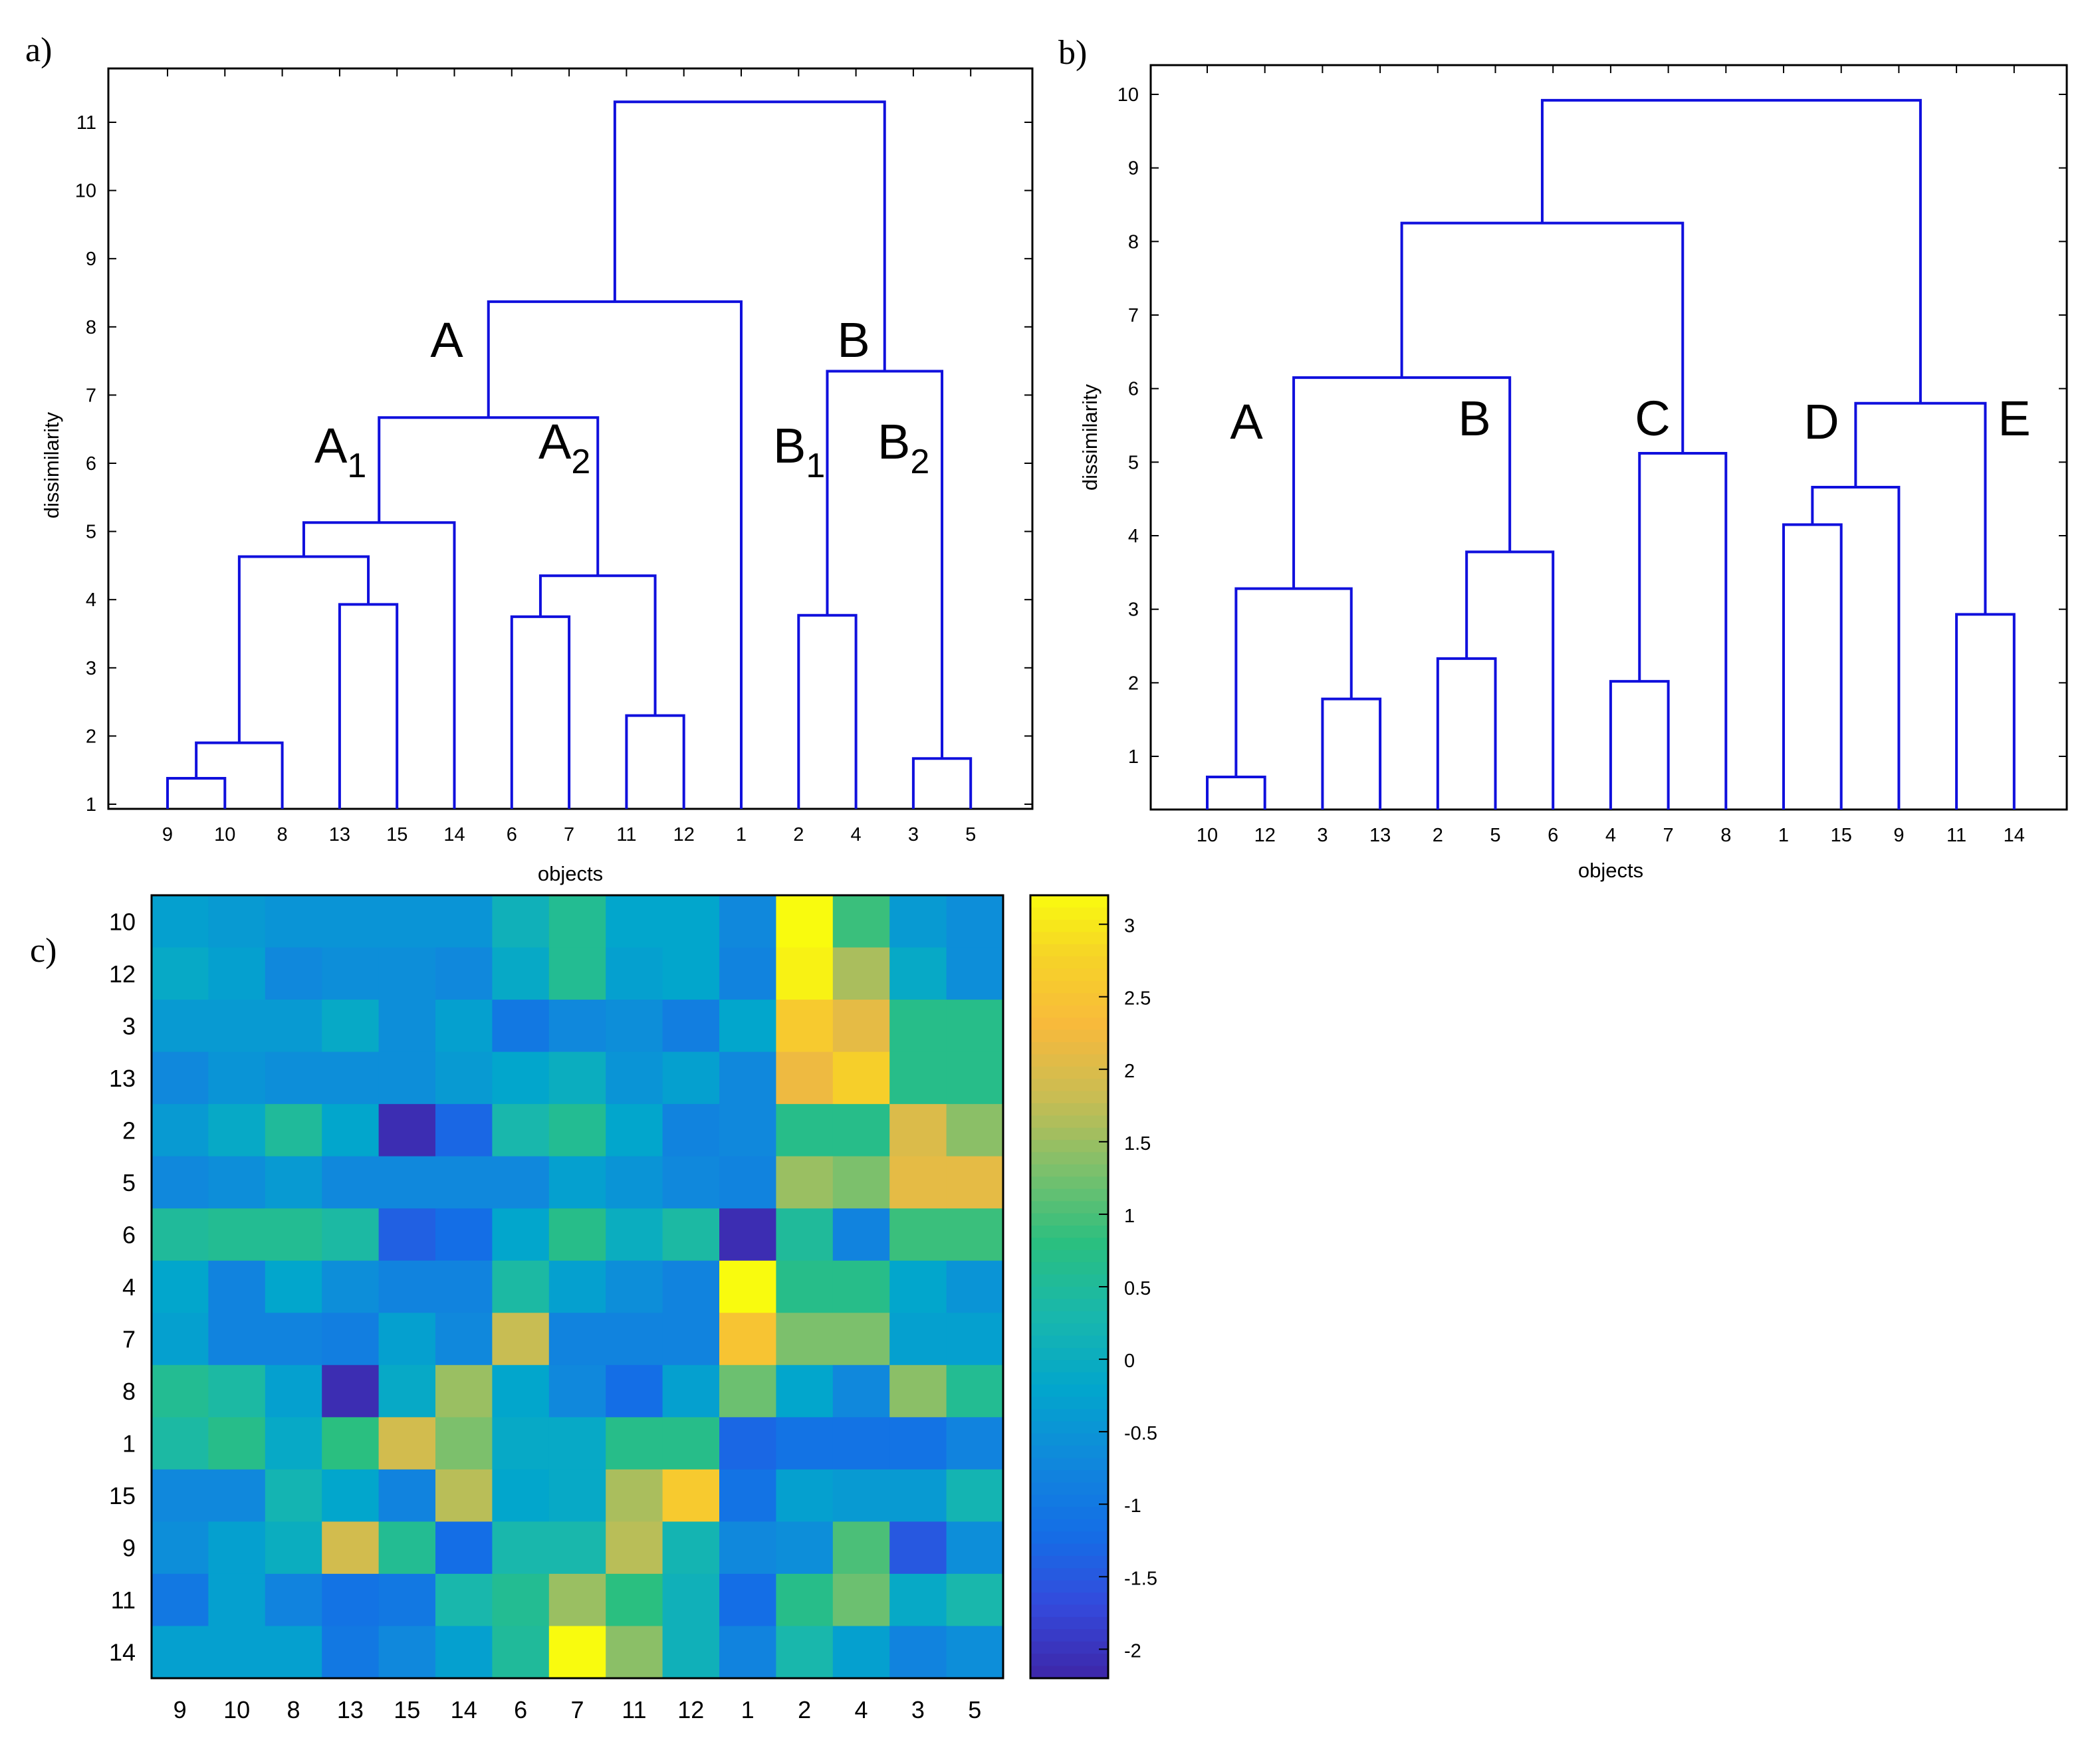  I want to click on heatmap-col-label: 3, so click(918, 1709).